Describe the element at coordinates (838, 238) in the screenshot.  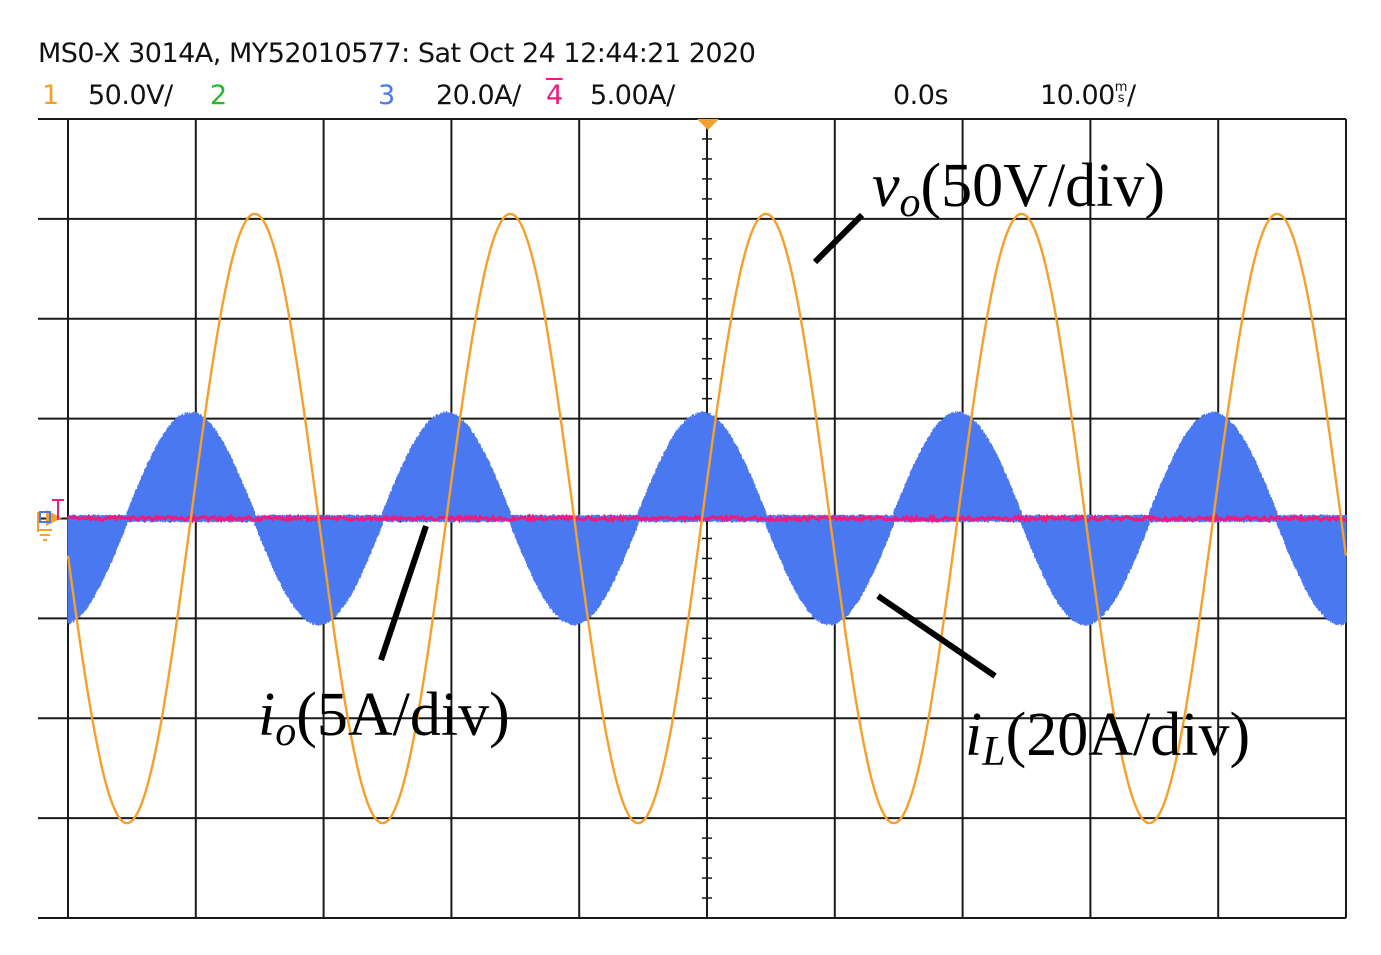
I see `vo-leader-line` at that location.